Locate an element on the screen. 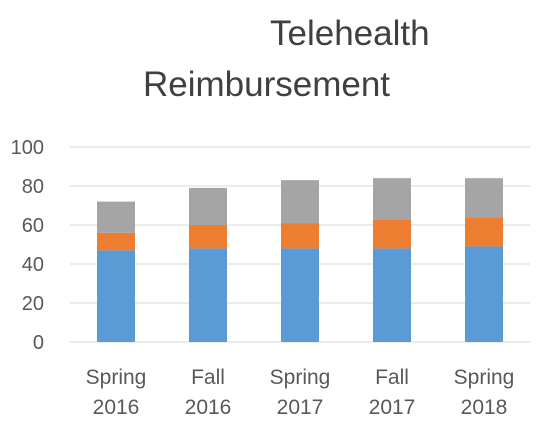  y-tick-label: 60 is located at coordinates (33, 226).